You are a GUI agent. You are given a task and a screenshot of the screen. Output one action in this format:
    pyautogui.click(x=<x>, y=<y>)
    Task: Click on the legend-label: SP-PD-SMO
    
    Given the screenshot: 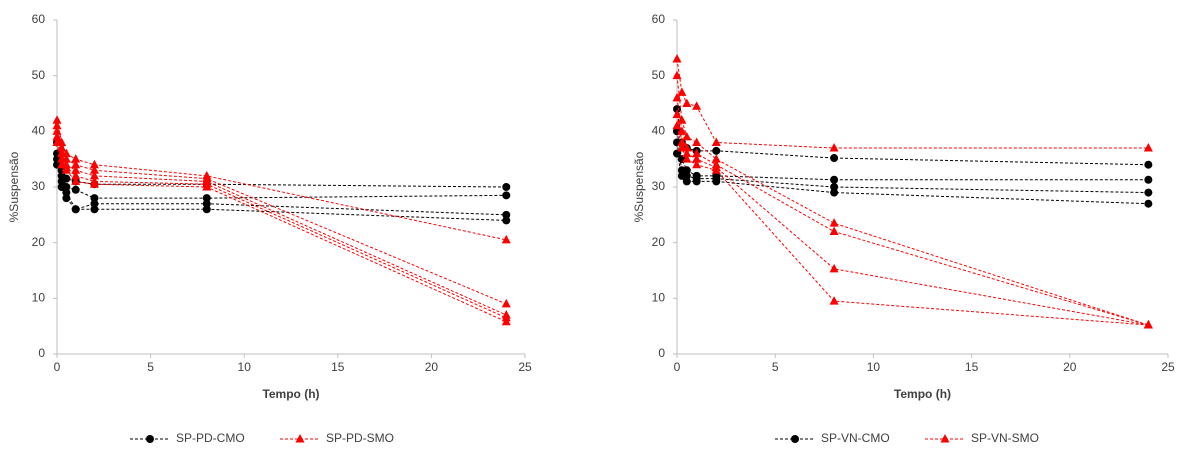 What is the action you would take?
    pyautogui.click(x=360, y=438)
    